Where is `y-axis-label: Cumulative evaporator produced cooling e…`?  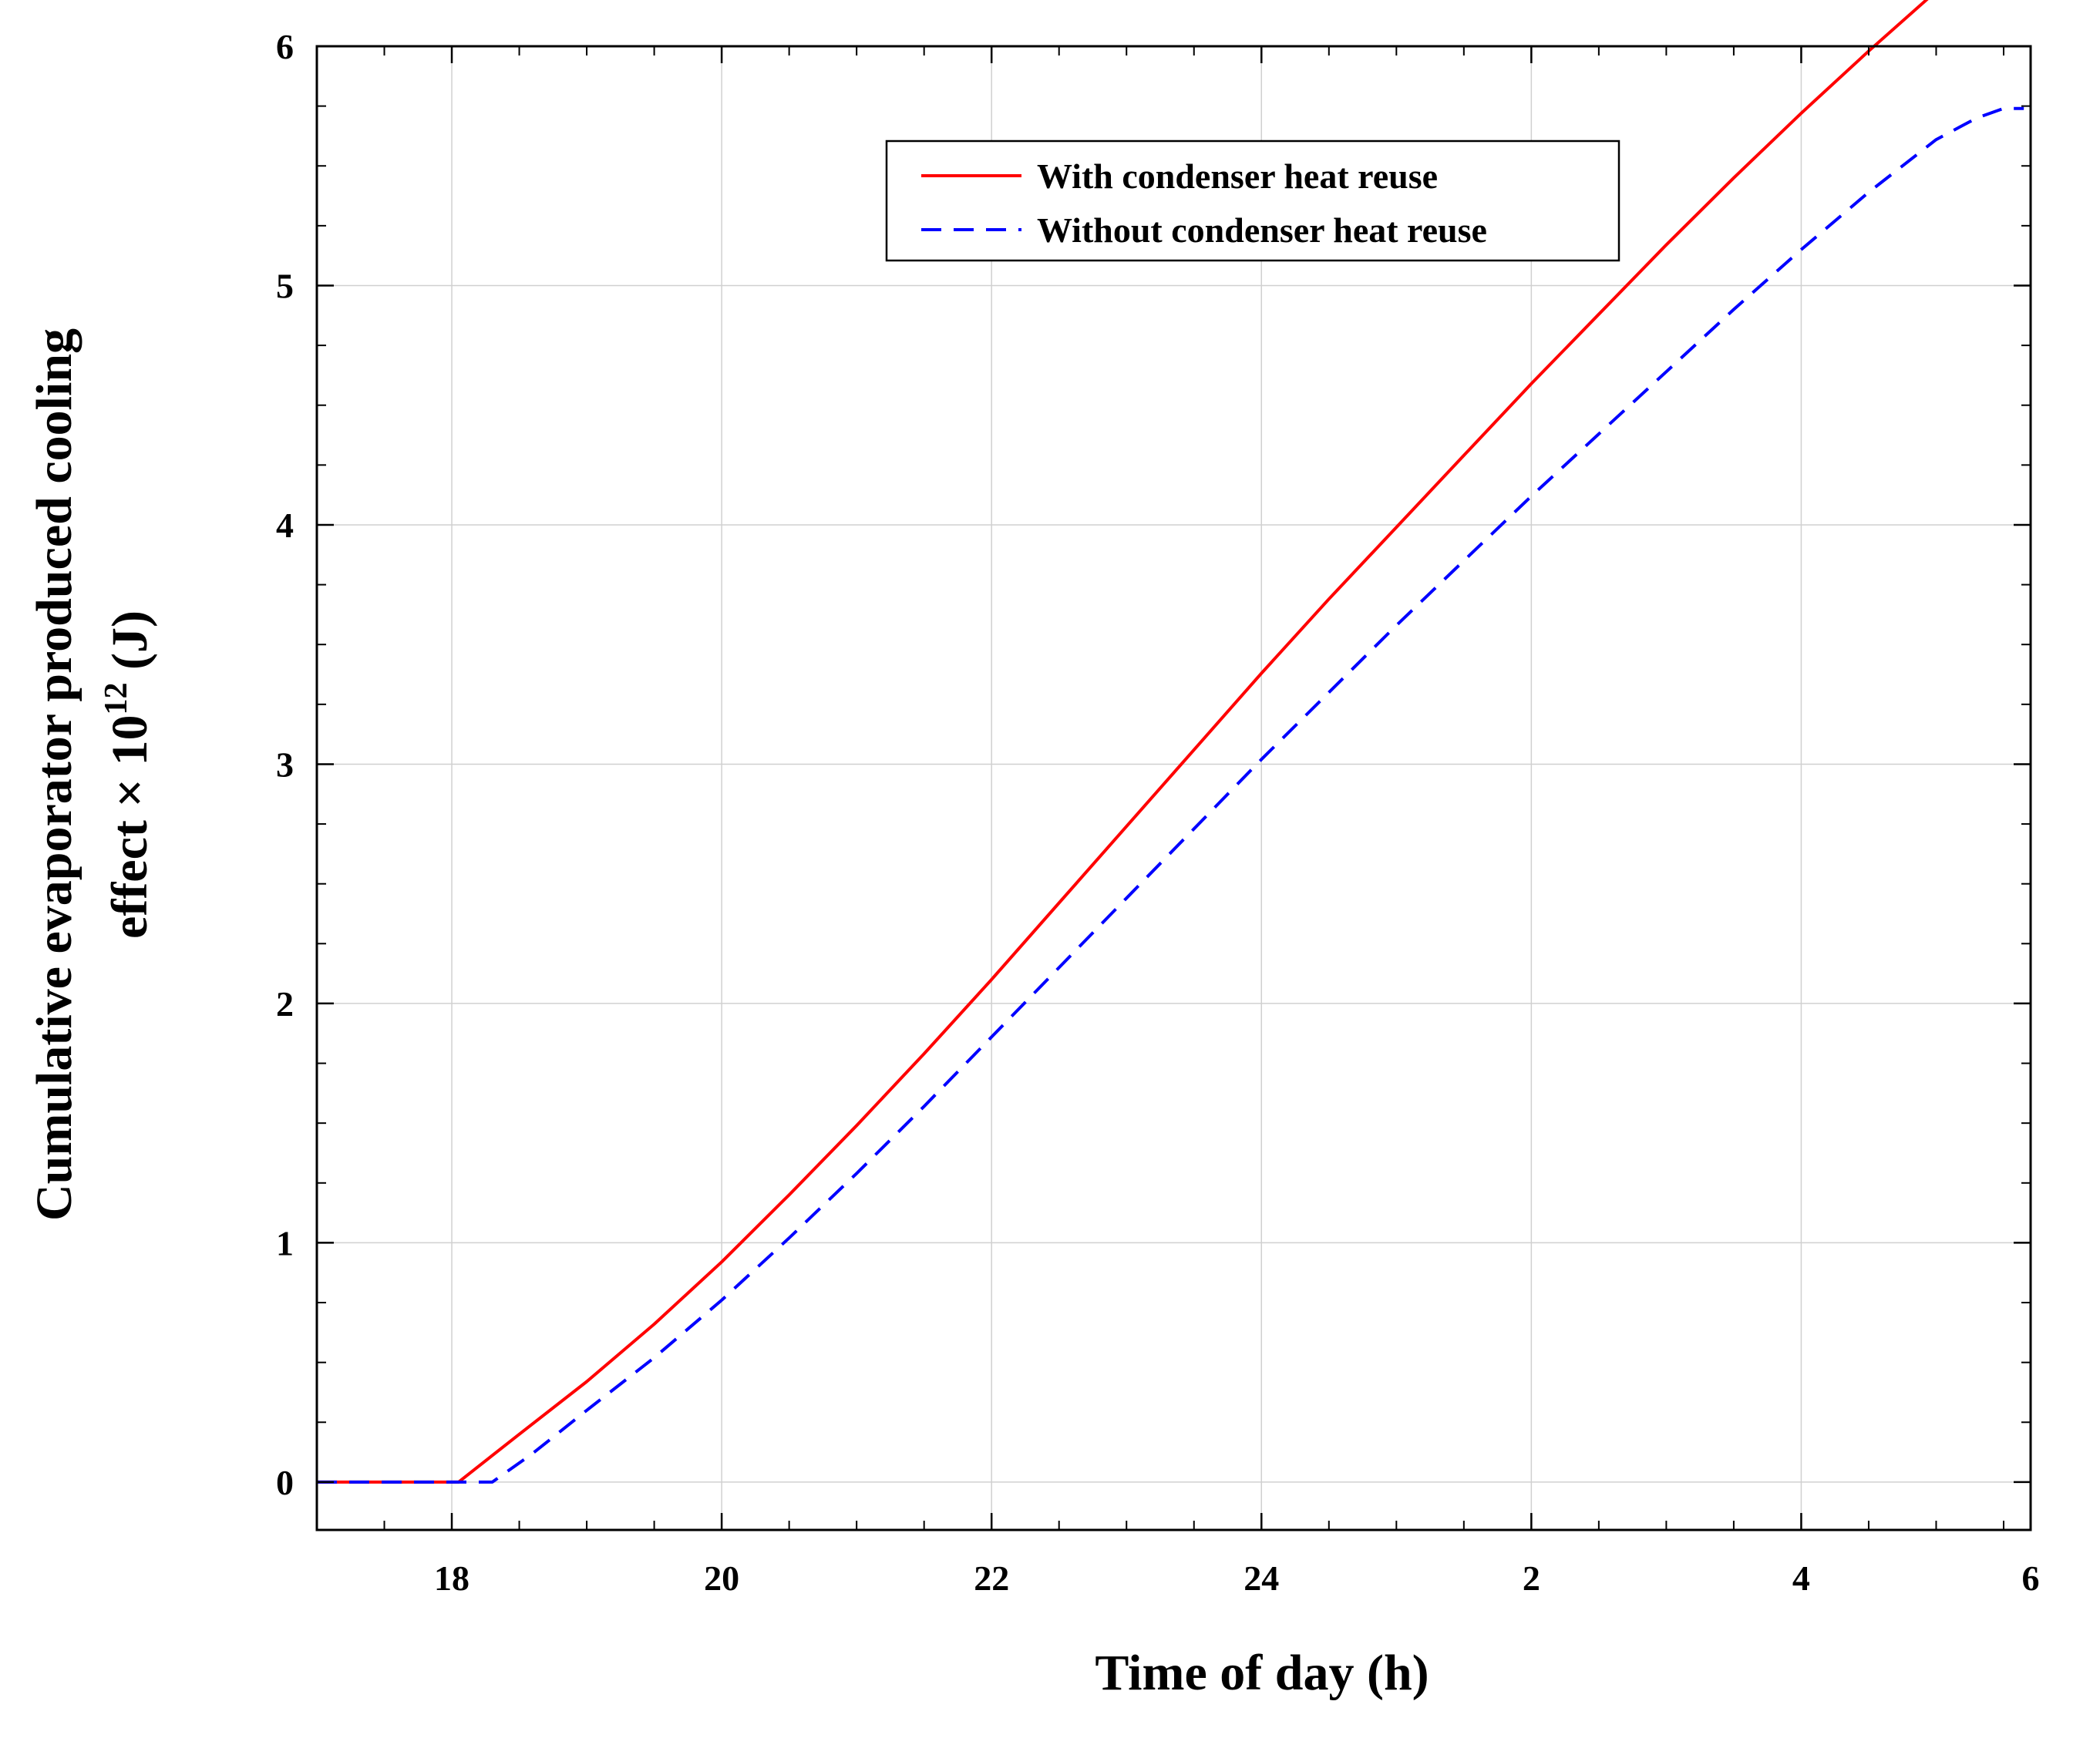
y-axis-label: Cumulative evaporator produced cooling e… is located at coordinates (92, 774).